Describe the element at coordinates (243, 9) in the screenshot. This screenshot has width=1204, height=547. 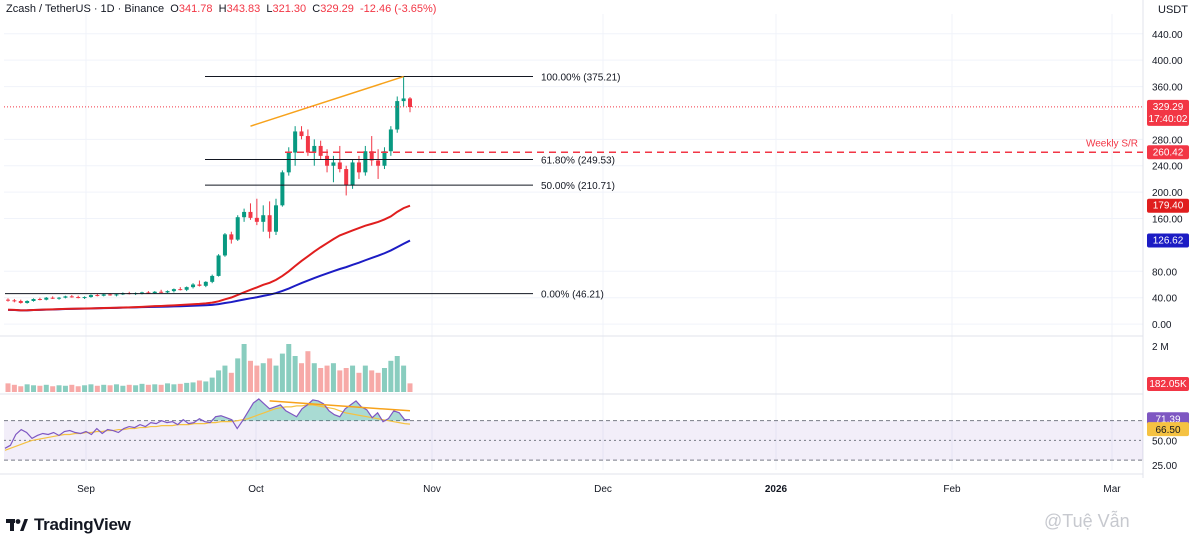
I see `high-value: 343.83` at that location.